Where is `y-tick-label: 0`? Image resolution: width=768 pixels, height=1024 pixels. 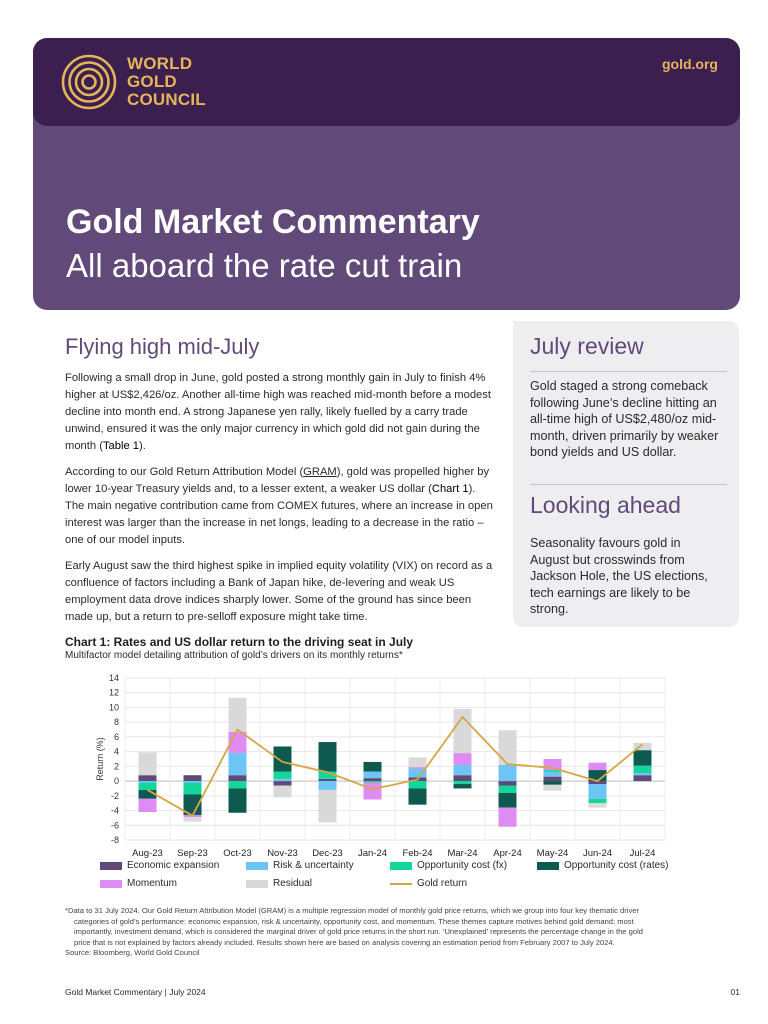 y-tick-label: 0 is located at coordinates (116, 781).